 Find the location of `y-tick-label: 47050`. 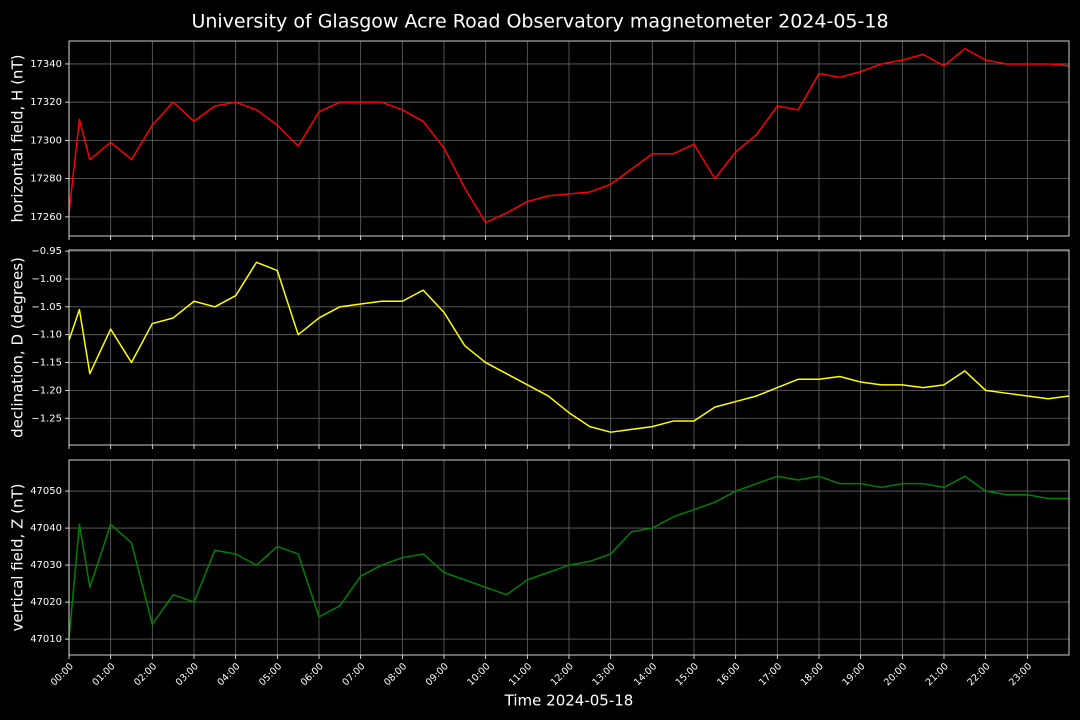

y-tick-label: 47050 is located at coordinates (46, 491).